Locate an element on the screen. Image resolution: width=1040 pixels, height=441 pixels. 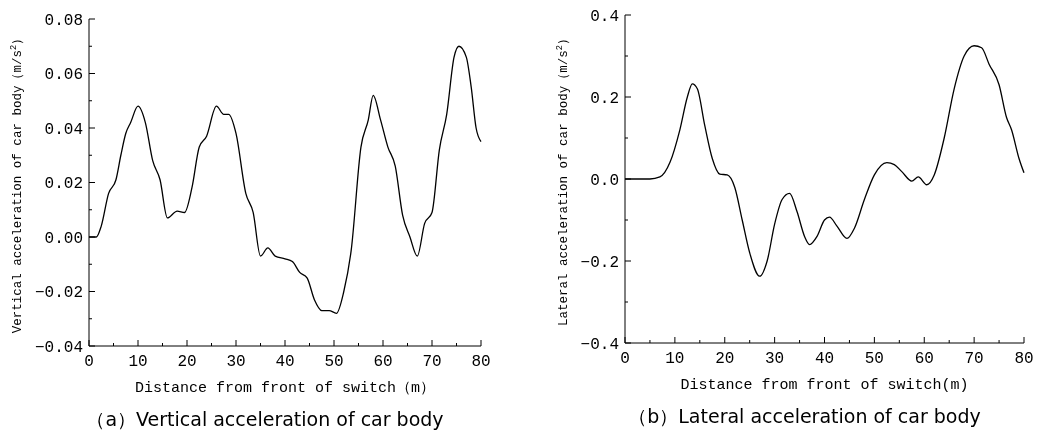
y-tick-label: −0.2 is located at coordinates (599, 262).